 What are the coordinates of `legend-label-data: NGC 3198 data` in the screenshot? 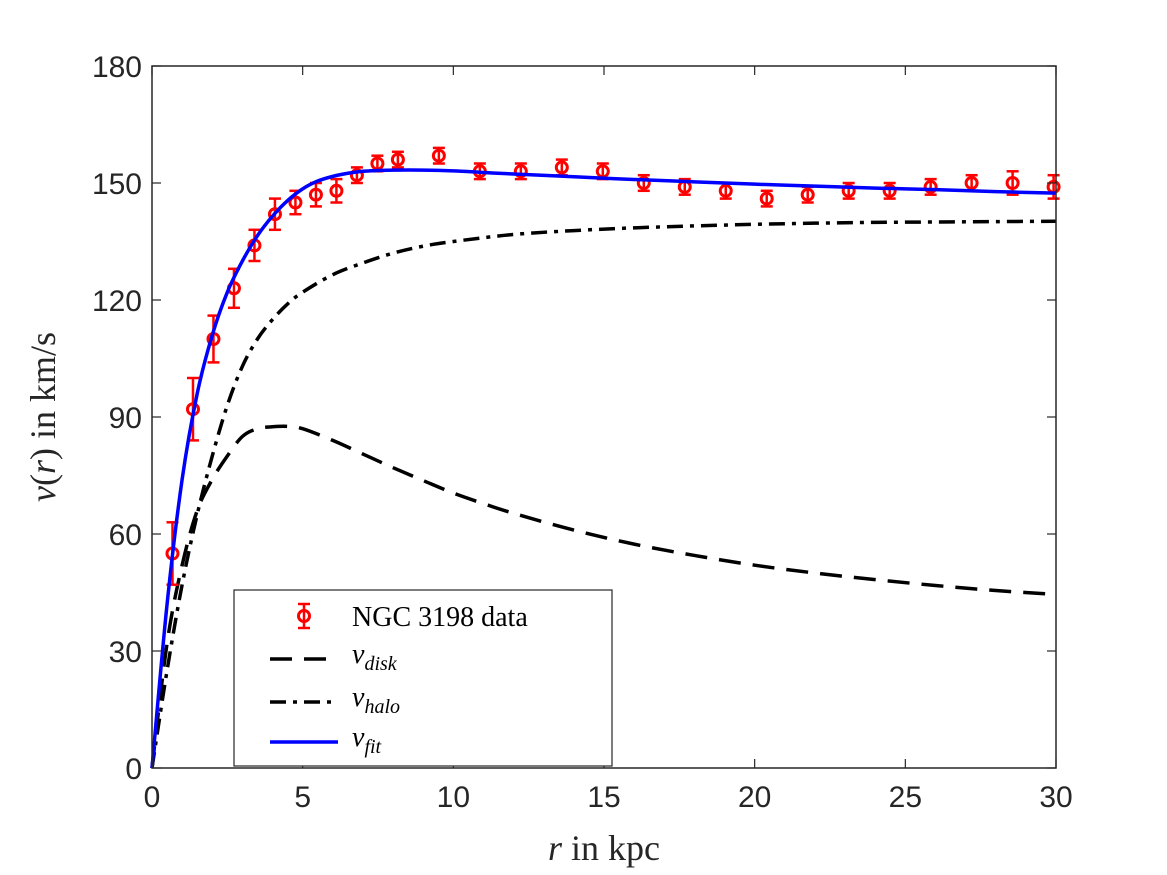 It's located at (440, 617).